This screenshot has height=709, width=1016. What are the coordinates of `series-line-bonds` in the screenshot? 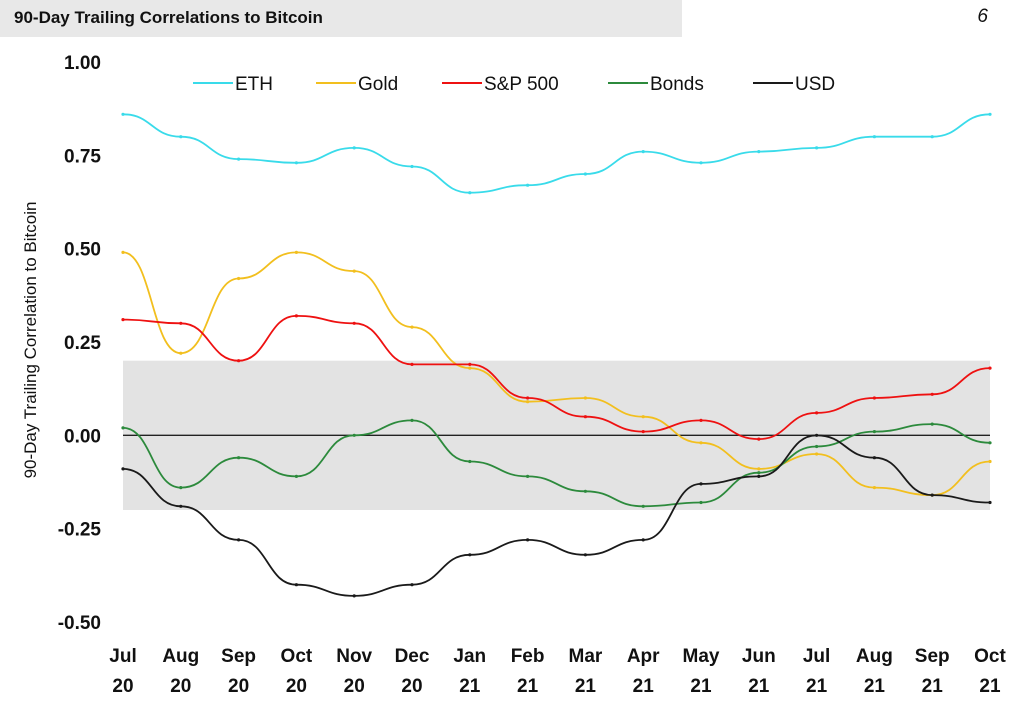 It's located at (556, 463).